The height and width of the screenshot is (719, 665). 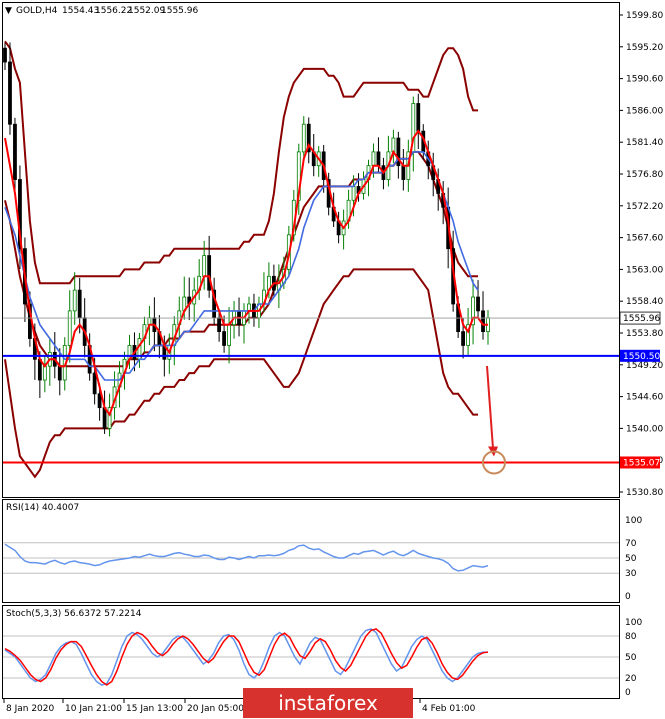 What do you see at coordinates (644, 48) in the screenshot?
I see `price-tick-label: 1595.20` at bounding box center [644, 48].